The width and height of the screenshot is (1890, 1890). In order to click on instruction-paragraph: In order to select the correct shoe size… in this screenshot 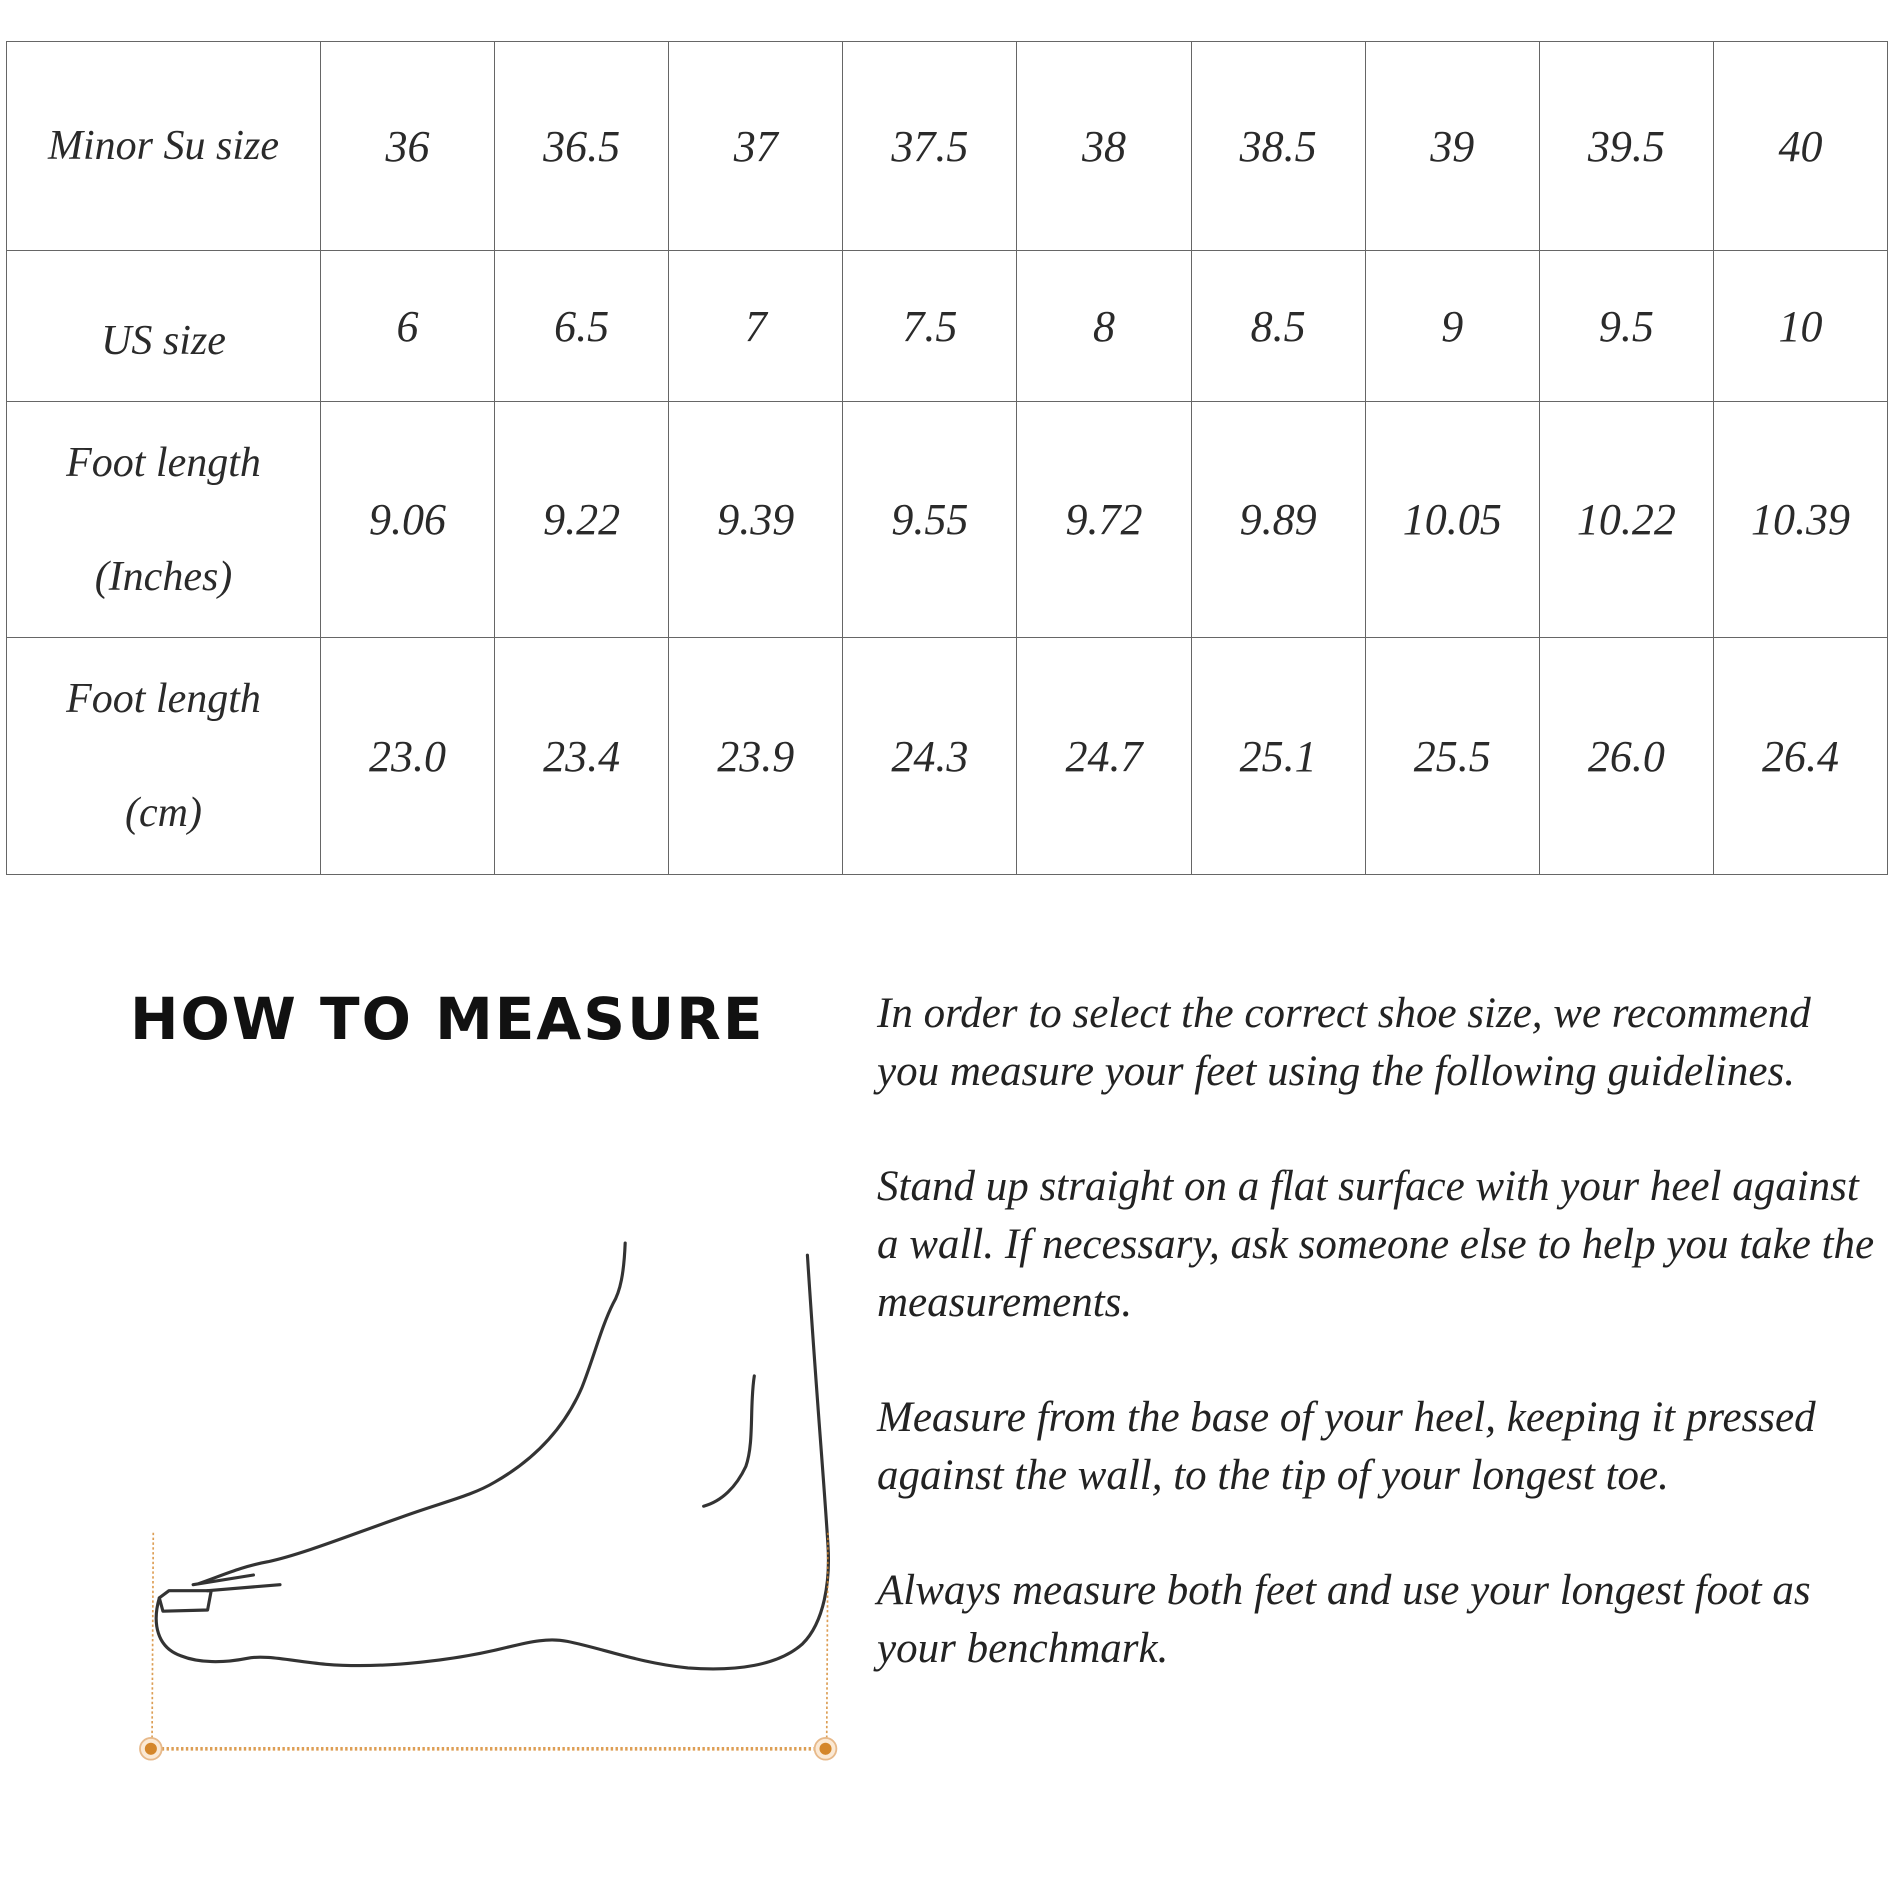, I will do `click(1344, 1042)`.